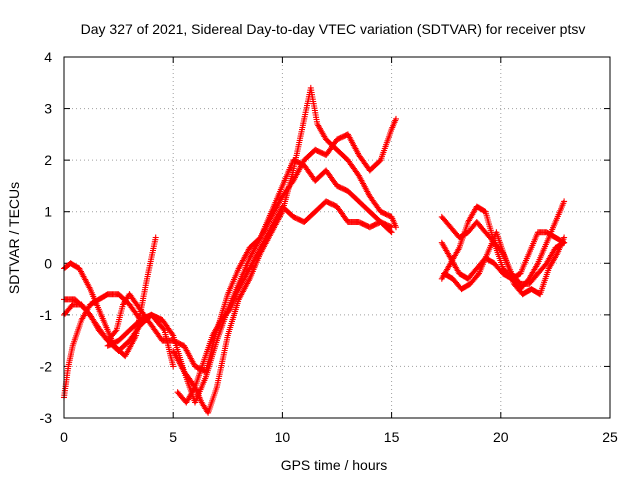  What do you see at coordinates (334, 465) in the screenshot?
I see `x-axis-label: GPS time / hours` at bounding box center [334, 465].